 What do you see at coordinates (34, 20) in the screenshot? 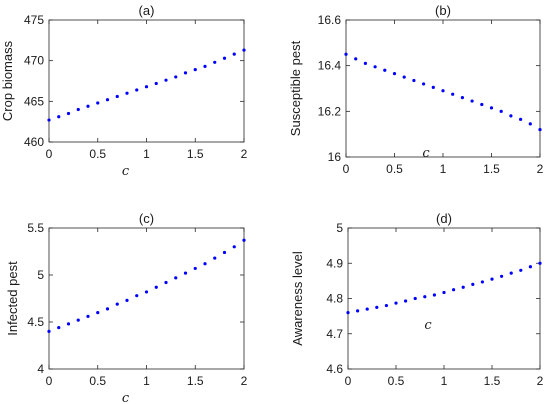
I see `y-tick-label: 475` at bounding box center [34, 20].